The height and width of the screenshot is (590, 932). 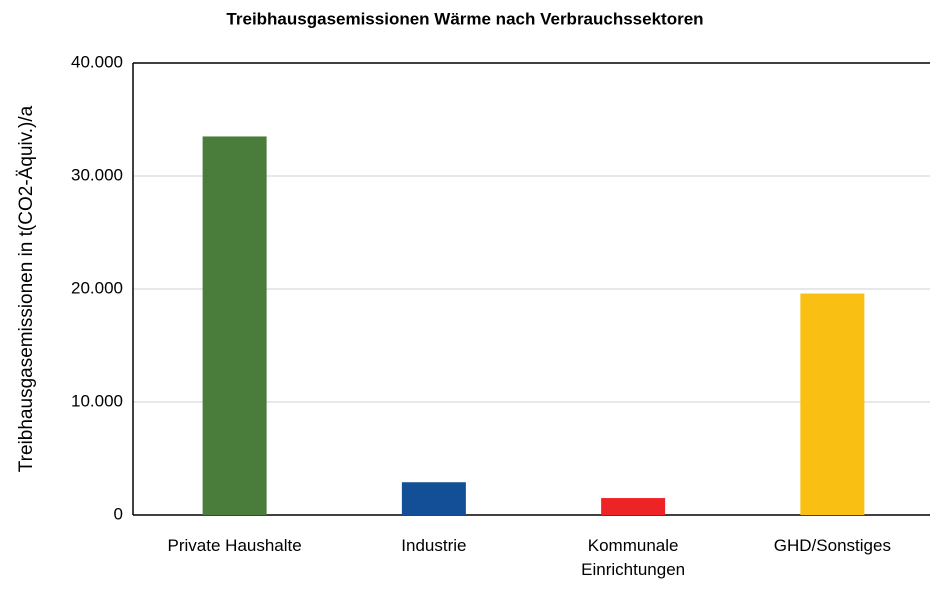 What do you see at coordinates (434, 545) in the screenshot?
I see `x-tick-label: Industrie` at bounding box center [434, 545].